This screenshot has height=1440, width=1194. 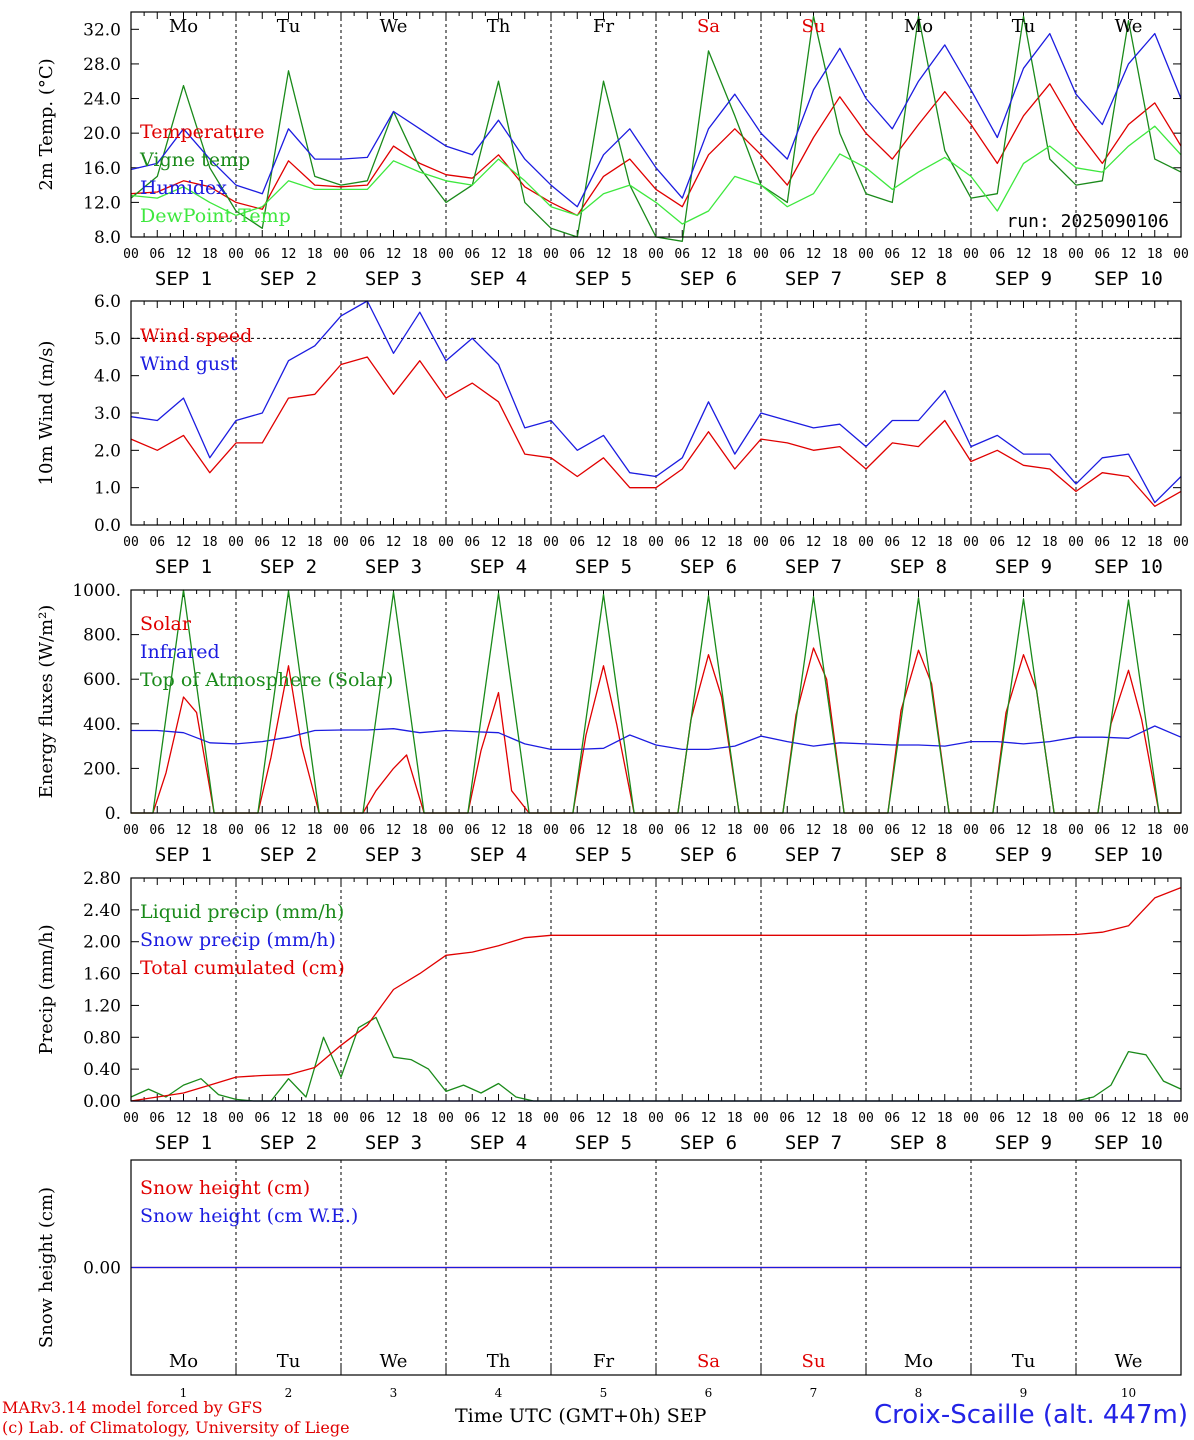 I want to click on y-axis-label: Precip (mm/h), so click(x=46, y=989).